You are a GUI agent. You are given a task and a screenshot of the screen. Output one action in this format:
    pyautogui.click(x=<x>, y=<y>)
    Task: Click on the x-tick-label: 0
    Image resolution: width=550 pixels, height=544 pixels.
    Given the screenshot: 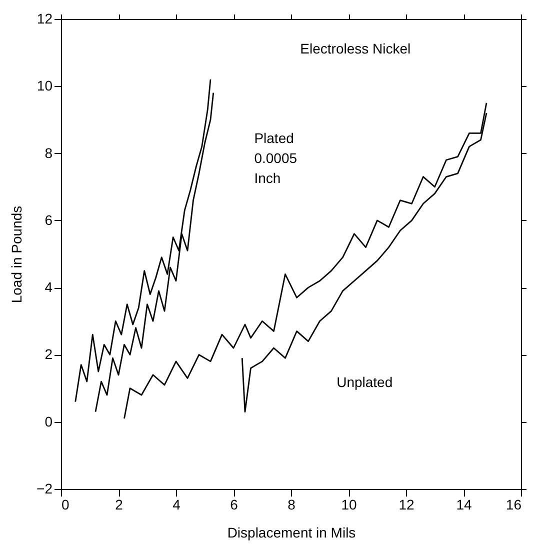 What is the action you would take?
    pyautogui.click(x=66, y=504)
    